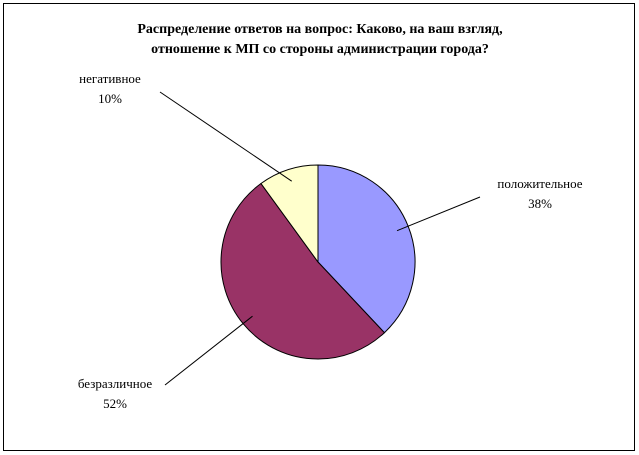 This screenshot has height=455, width=639. I want to click on slice-value-label: 38%, so click(540, 203).